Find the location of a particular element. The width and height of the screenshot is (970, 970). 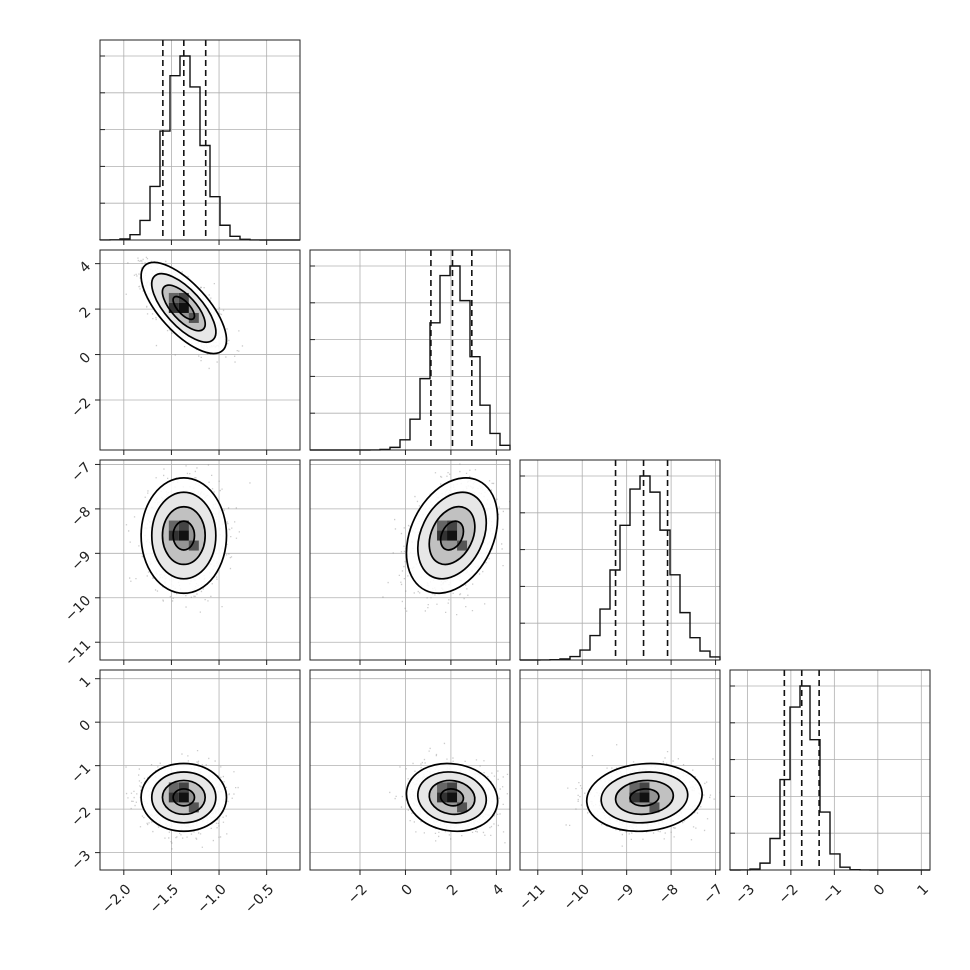

y-tick-label: −7 is located at coordinates (81, 472).